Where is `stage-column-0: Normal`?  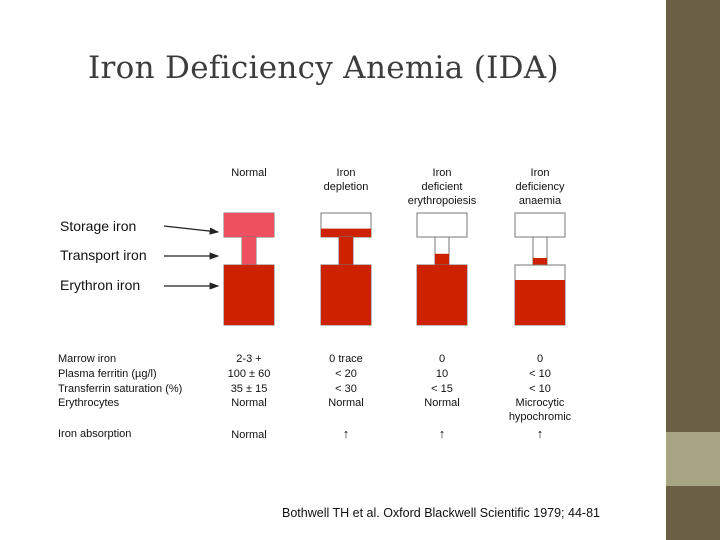 stage-column-0: Normal is located at coordinates (249, 246).